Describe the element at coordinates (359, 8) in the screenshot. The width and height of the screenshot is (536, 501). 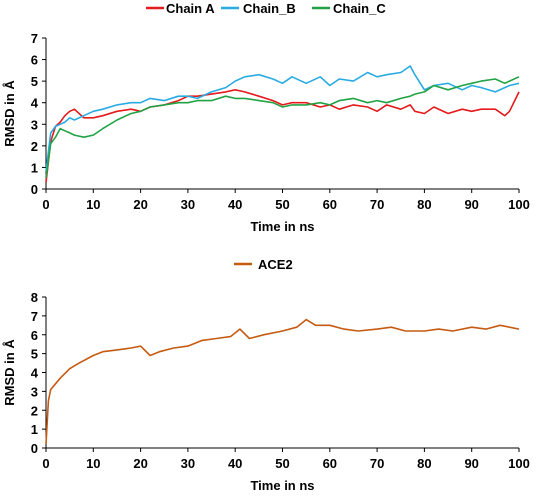
I see `legend-label: Chain_C` at that location.